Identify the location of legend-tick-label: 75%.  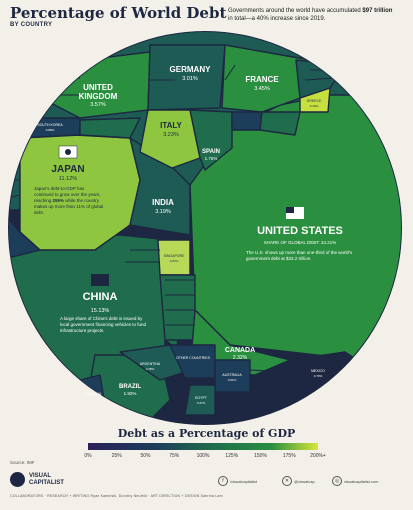
(174, 456).